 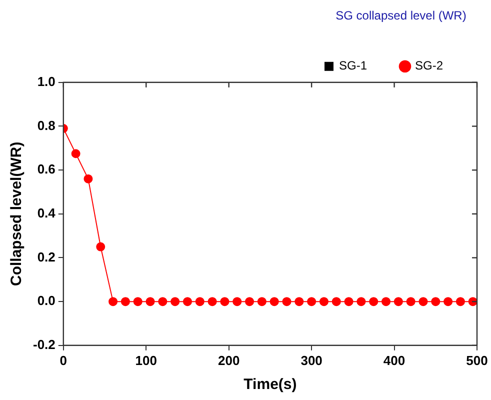 I want to click on y-tick-label: -0.2, so click(x=44, y=344).